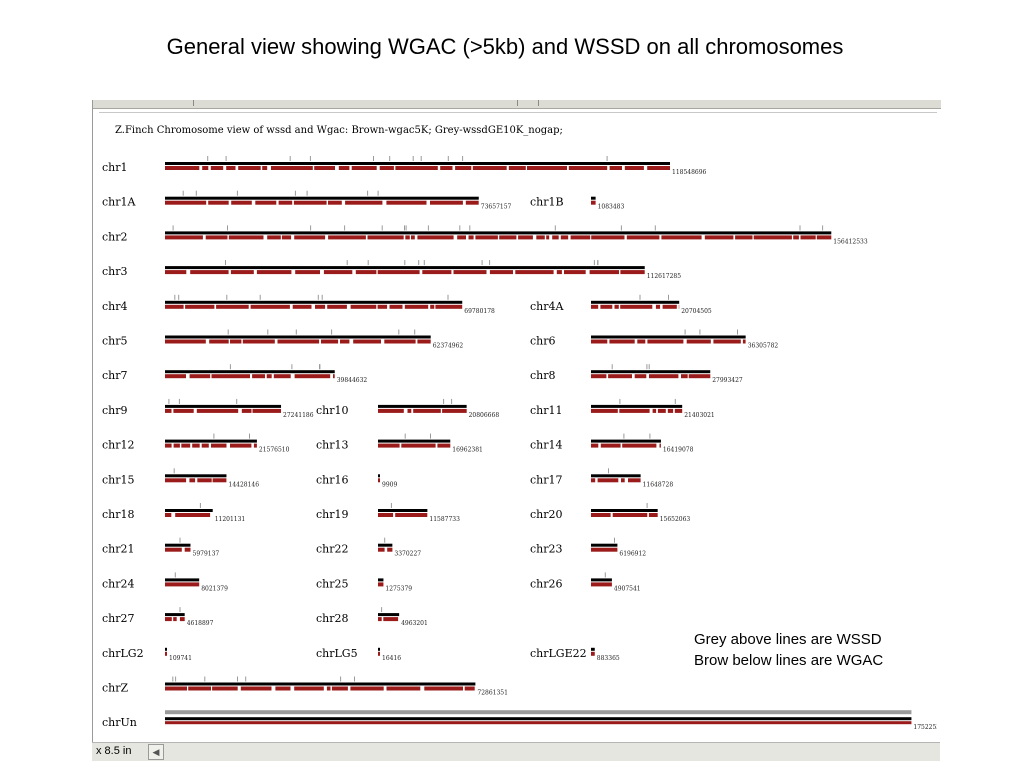  Describe the element at coordinates (120, 751) in the screenshot. I see `zoom-level: x 8.5 in` at that location.